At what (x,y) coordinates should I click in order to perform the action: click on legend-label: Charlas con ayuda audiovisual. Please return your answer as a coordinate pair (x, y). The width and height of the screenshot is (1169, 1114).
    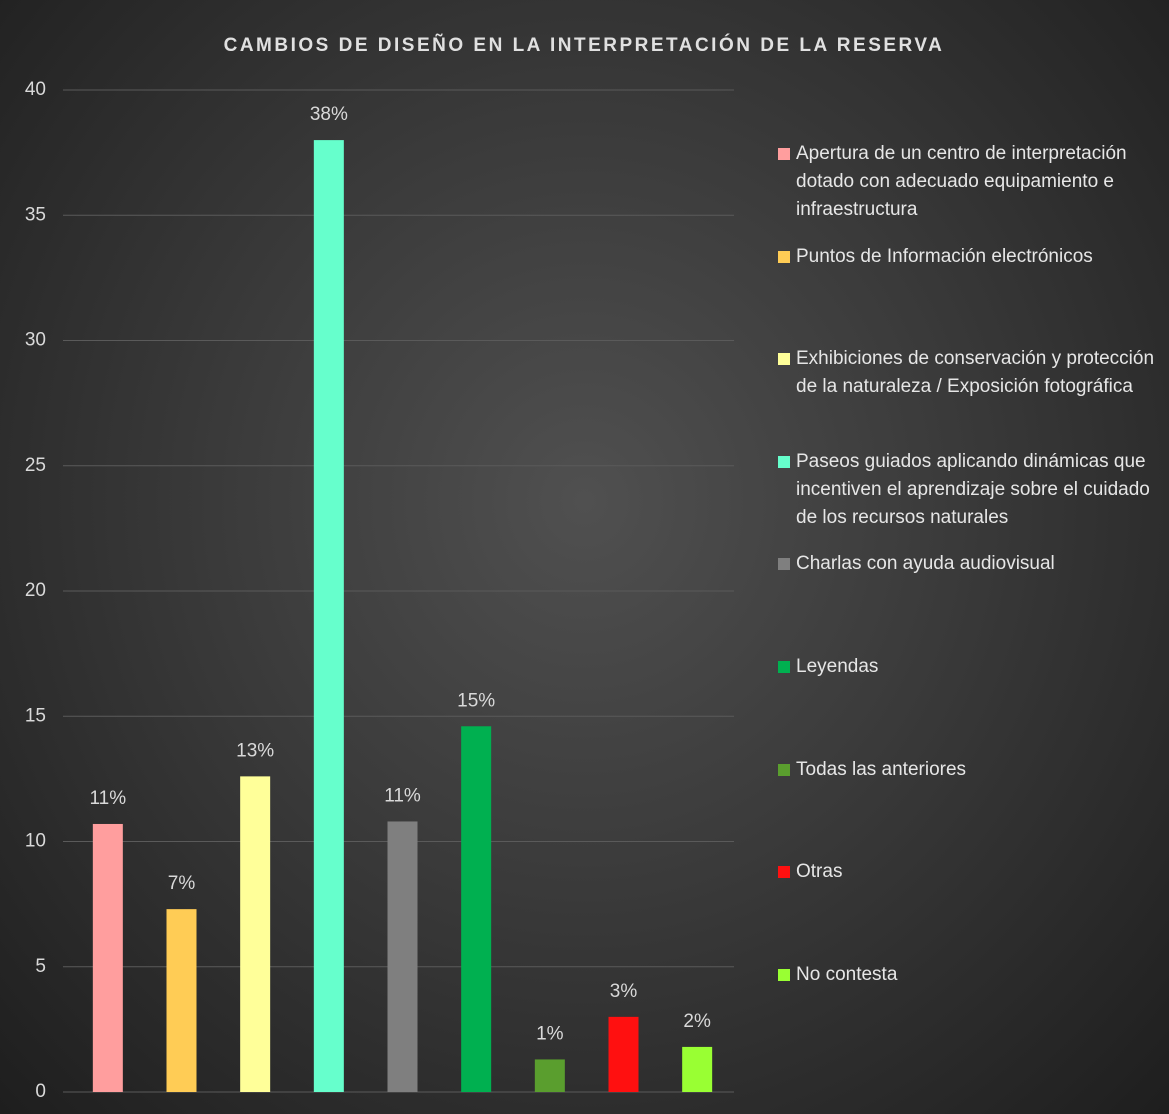
    Looking at the image, I should click on (925, 564).